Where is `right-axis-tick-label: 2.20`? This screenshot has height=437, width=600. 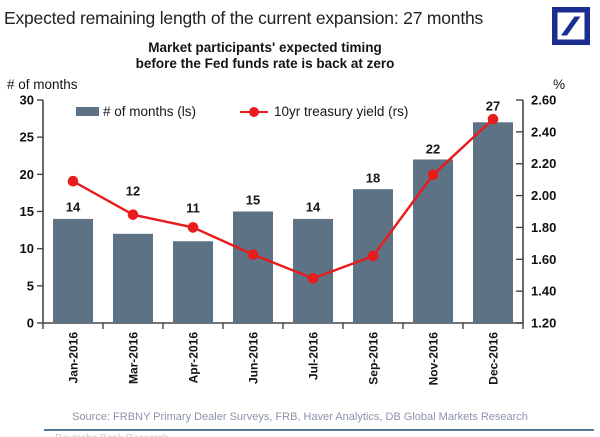 right-axis-tick-label: 2.20 is located at coordinates (543, 163).